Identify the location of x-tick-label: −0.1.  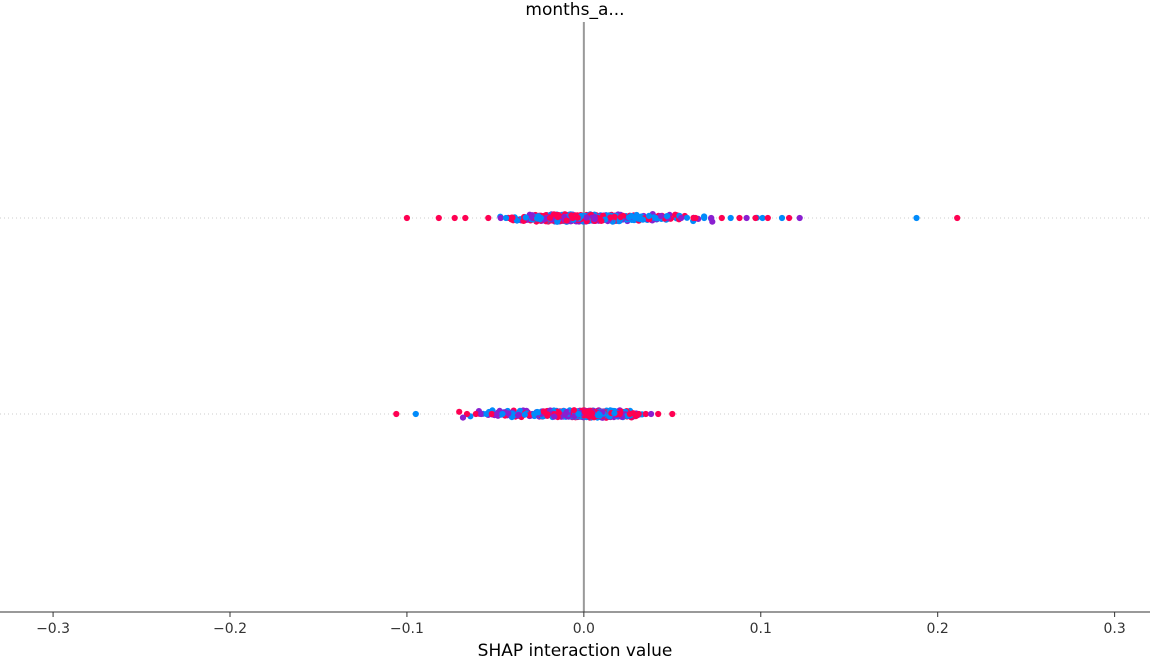
(407, 629).